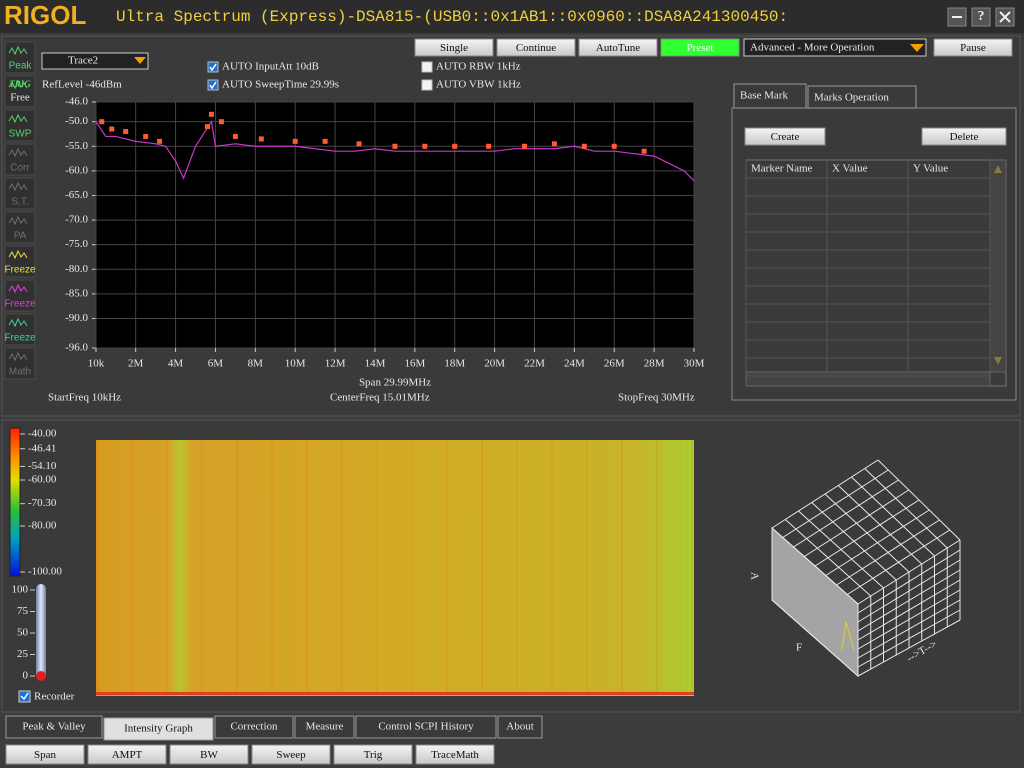 The image size is (1024, 768). I want to click on function-button: BW, so click(209, 754).